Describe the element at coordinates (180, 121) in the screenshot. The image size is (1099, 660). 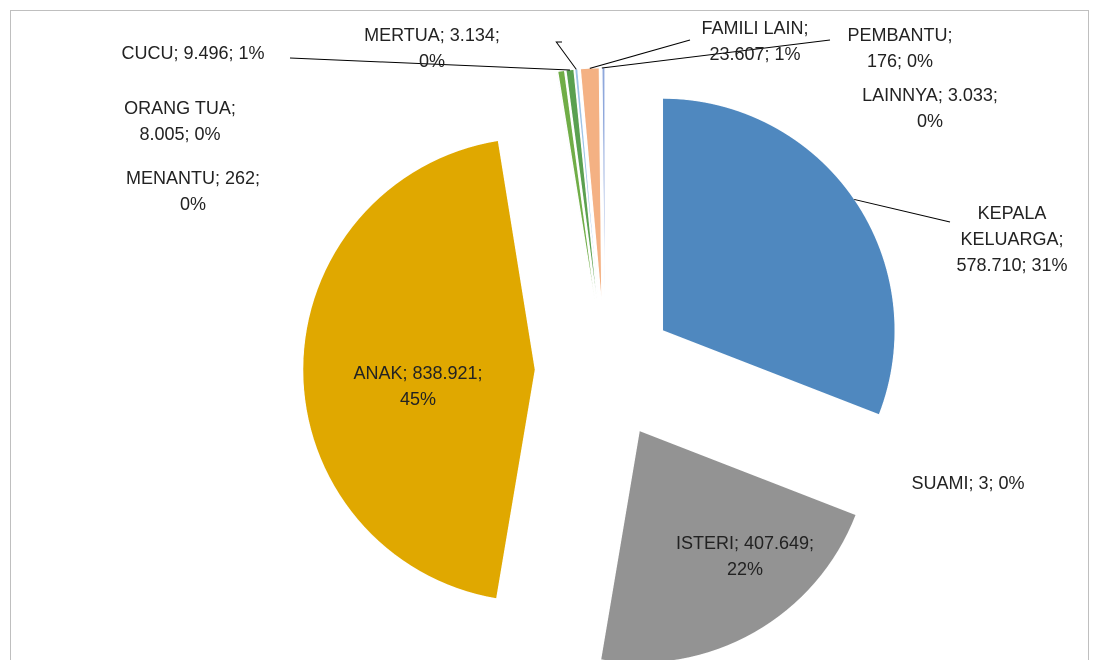
I see `data-label: ORANG TUA; 8.005; 0%` at that location.